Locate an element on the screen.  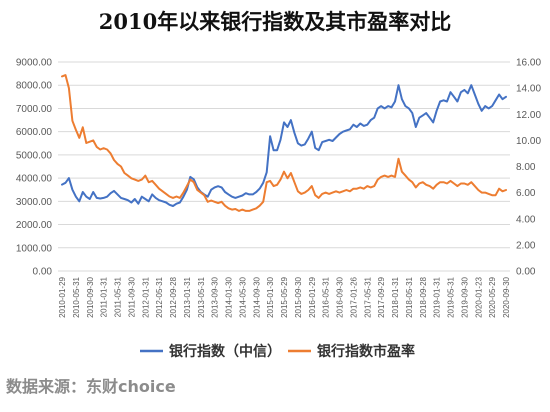
left-tick-label: 1000.00 is located at coordinates (34, 248).